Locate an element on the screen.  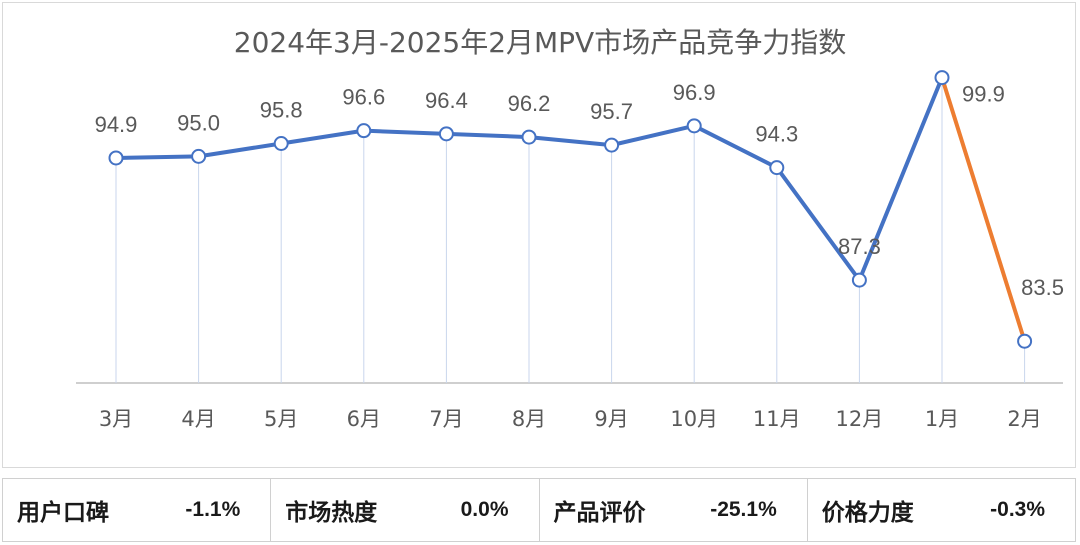
x-tick-label: 4月 is located at coordinates (198, 419).